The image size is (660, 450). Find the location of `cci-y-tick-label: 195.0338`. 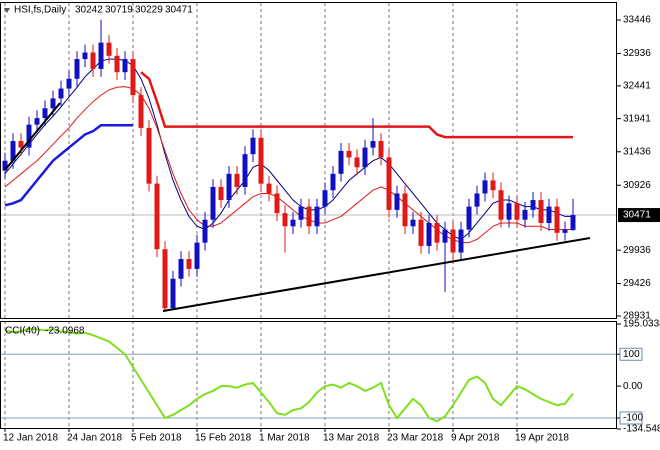

cci-y-tick-label: 195.0338 is located at coordinates (641, 324).